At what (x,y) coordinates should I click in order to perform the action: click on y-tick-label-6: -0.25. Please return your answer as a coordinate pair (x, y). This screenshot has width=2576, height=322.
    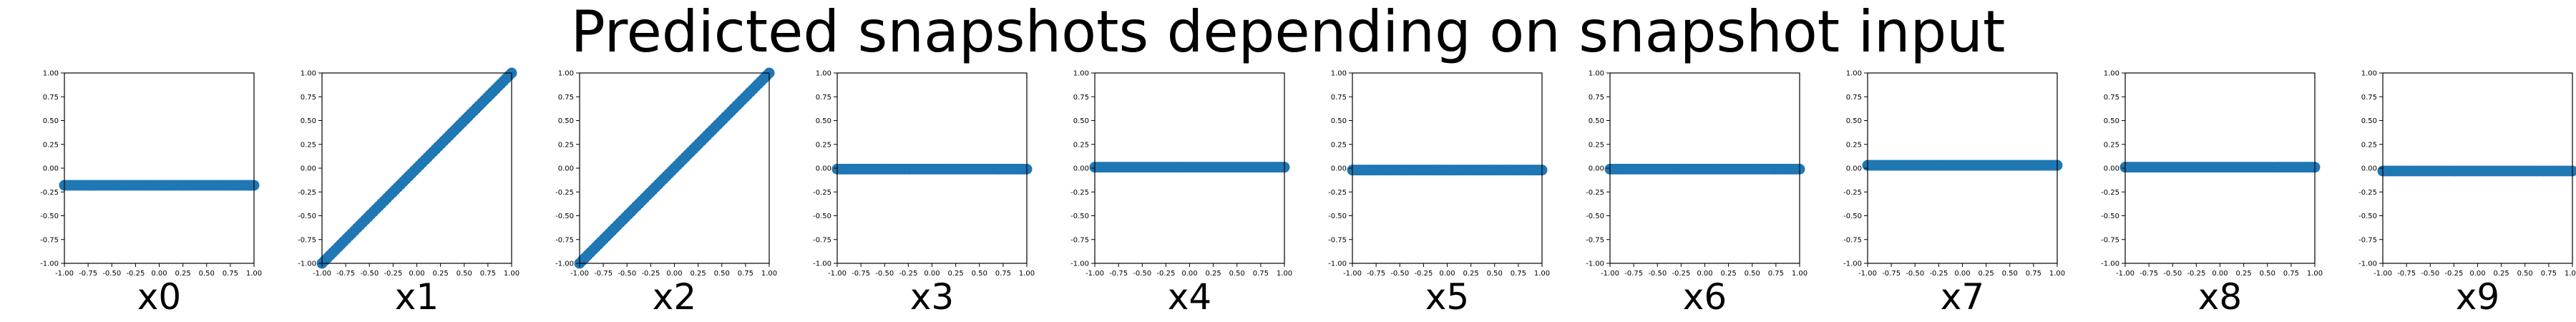
    Looking at the image, I should click on (1595, 193).